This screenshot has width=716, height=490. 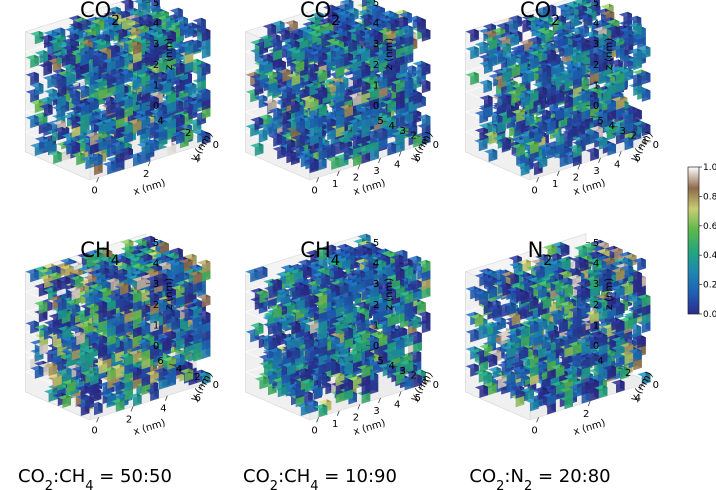 What do you see at coordinates (536, 250) in the screenshot?
I see `panel-title-main: N` at bounding box center [536, 250].